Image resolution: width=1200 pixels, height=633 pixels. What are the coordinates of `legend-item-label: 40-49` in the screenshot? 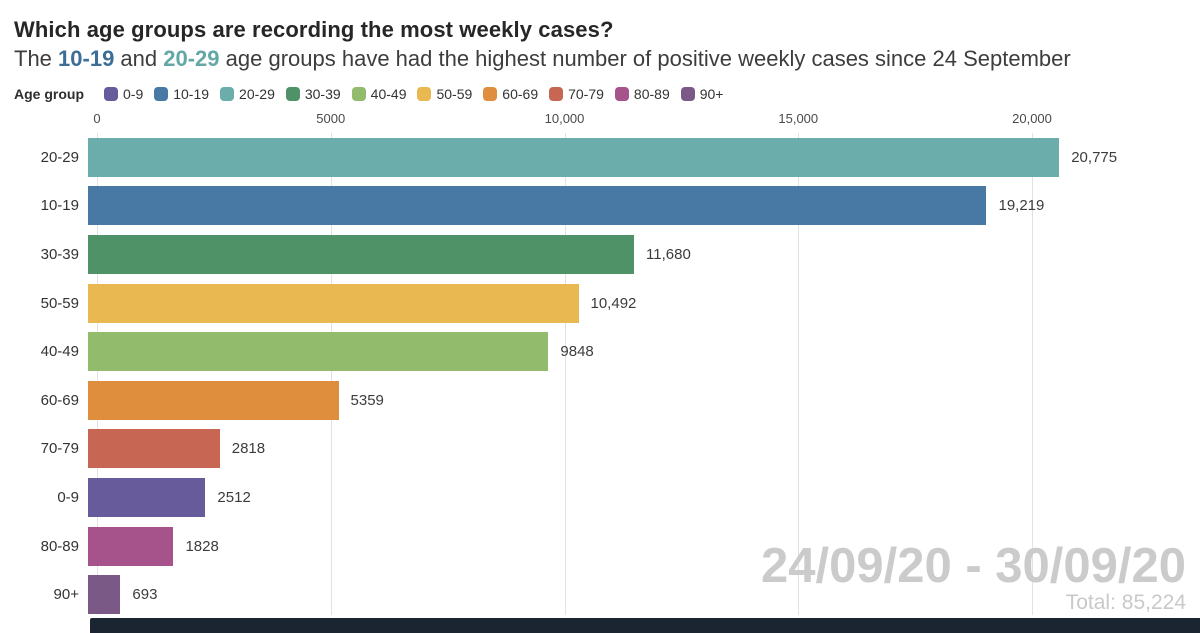 It's located at (388, 94).